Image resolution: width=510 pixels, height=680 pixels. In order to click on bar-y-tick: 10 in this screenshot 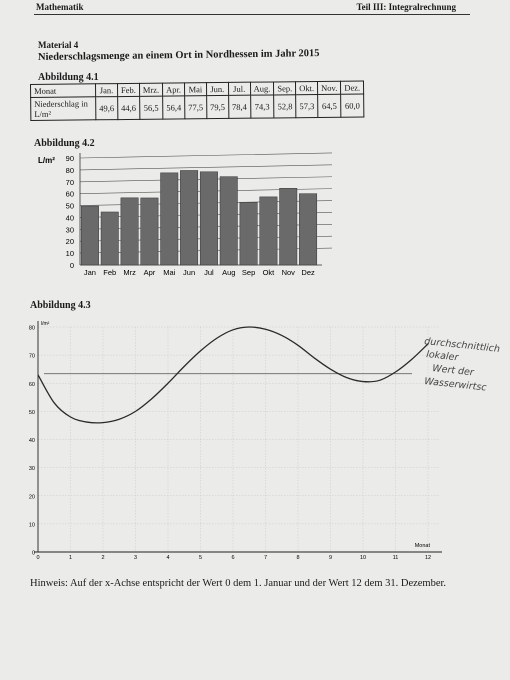, I will do `click(70, 253)`.